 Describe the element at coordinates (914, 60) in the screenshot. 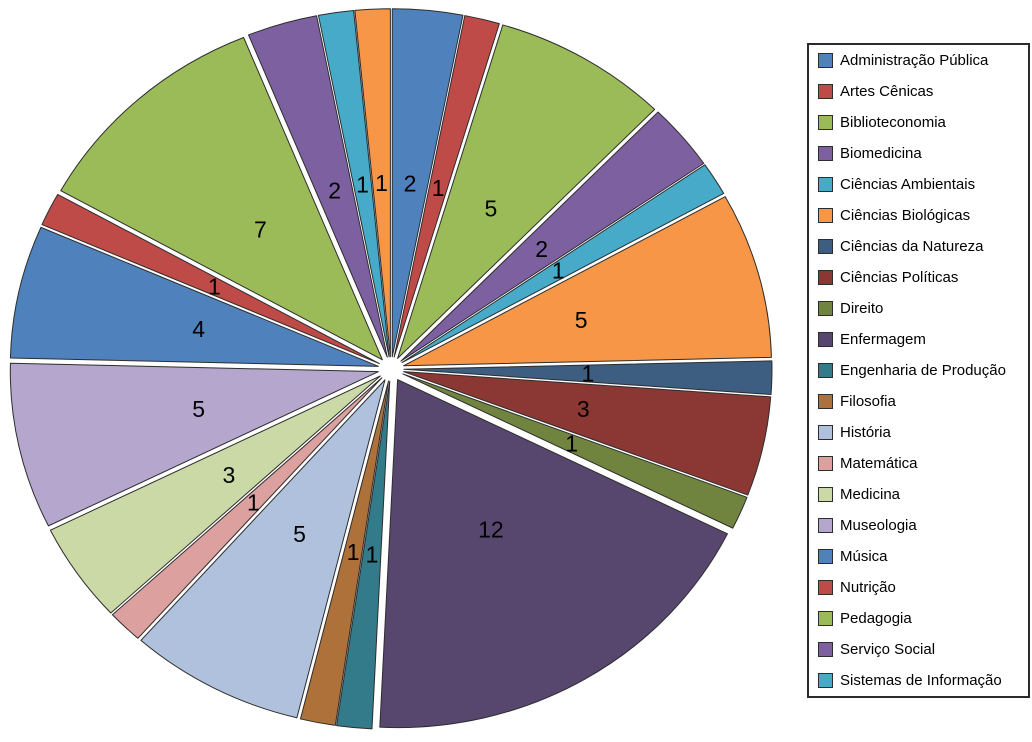

I see `legend-label: Administração Pública` at that location.